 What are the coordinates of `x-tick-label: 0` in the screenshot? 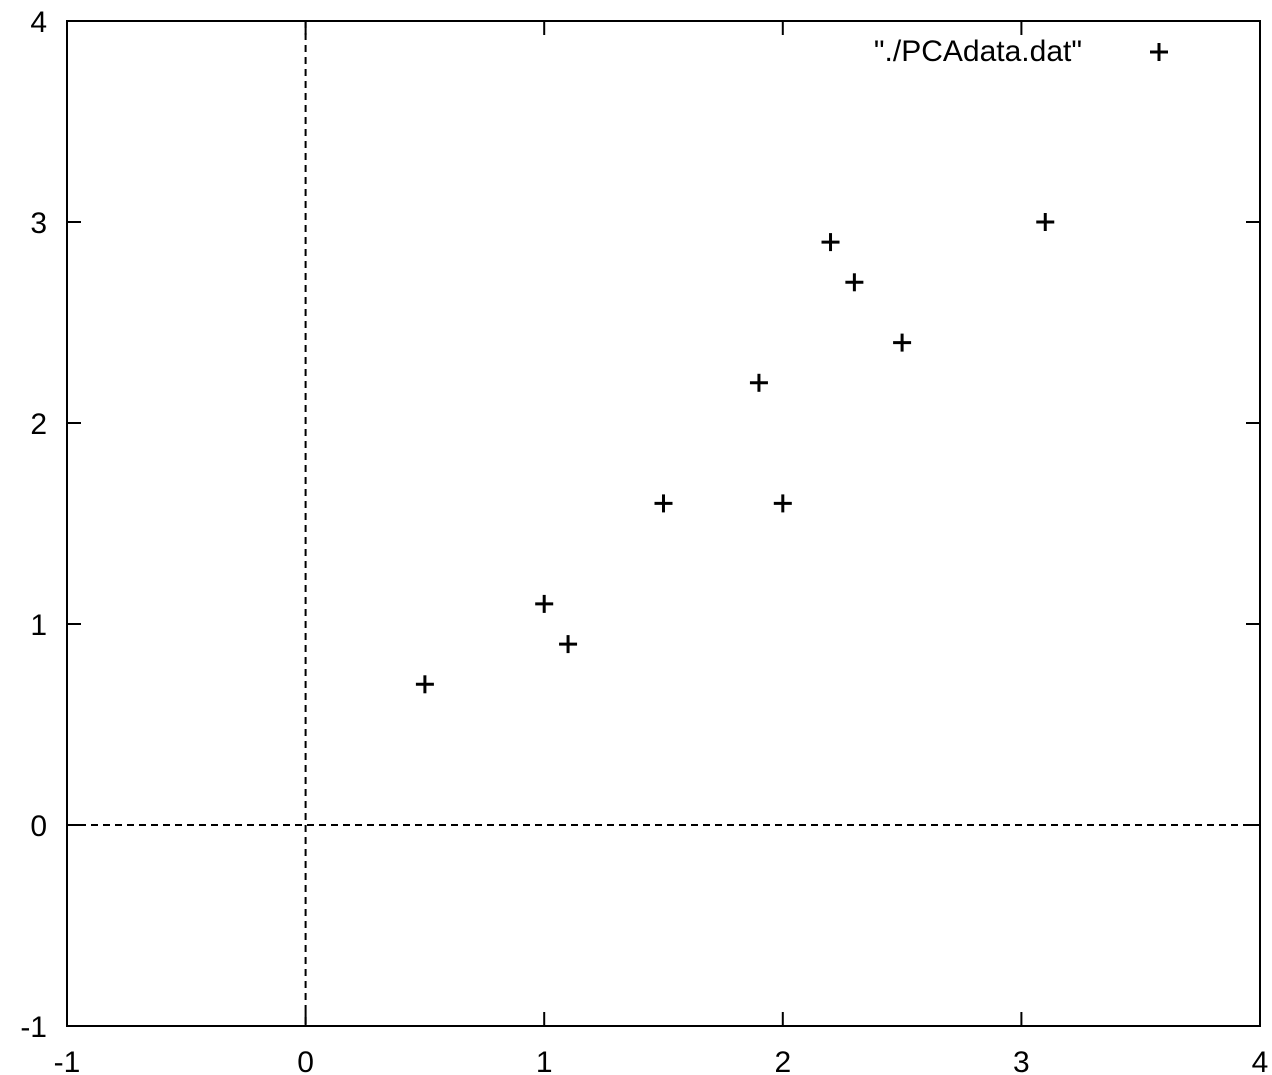 It's located at (305, 1060).